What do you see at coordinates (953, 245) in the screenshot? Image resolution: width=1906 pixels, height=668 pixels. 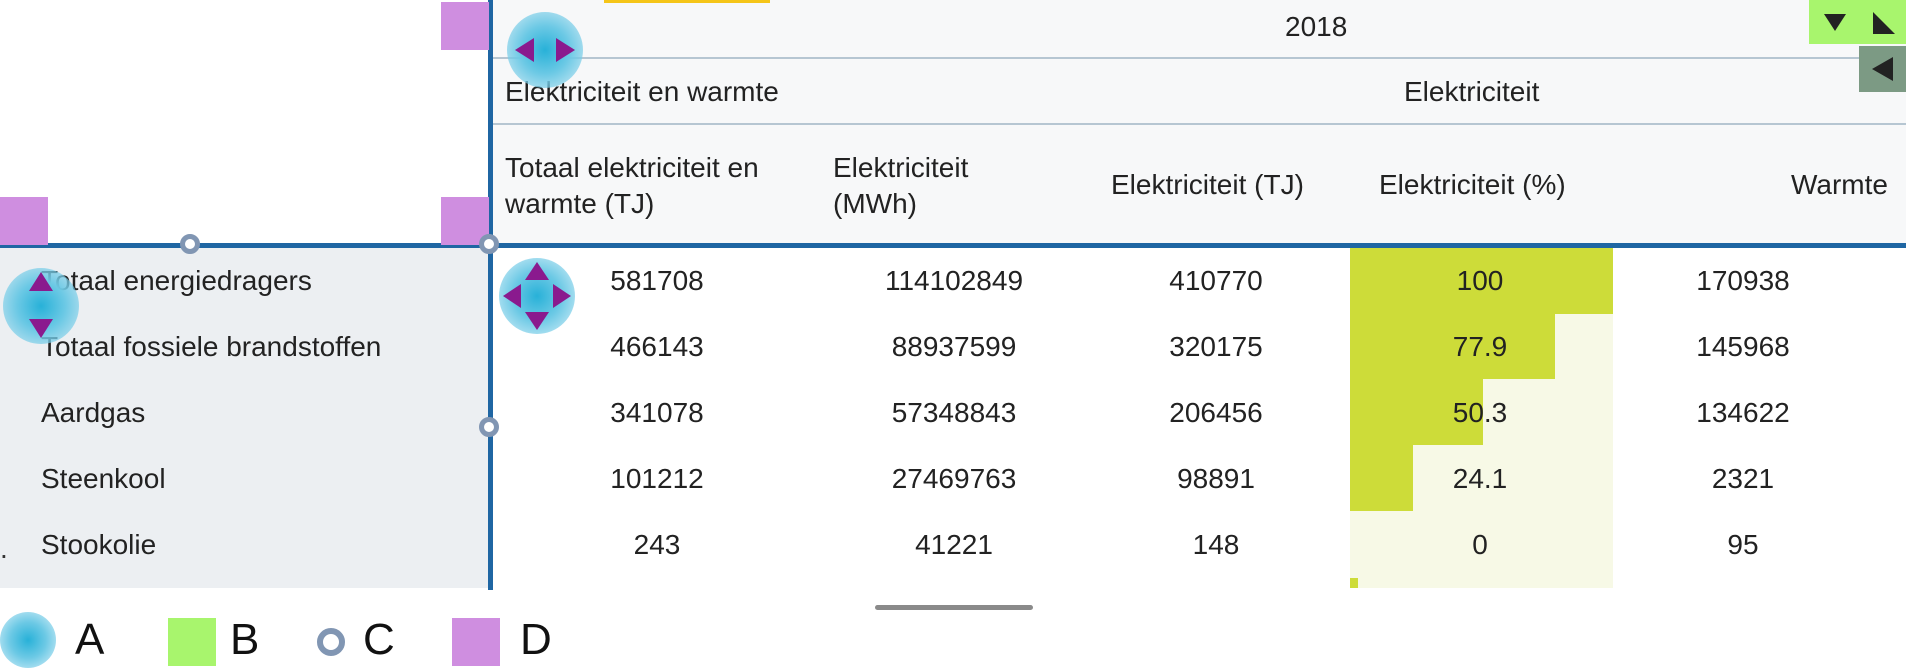 I see `horizontal-freeze-line` at bounding box center [953, 245].